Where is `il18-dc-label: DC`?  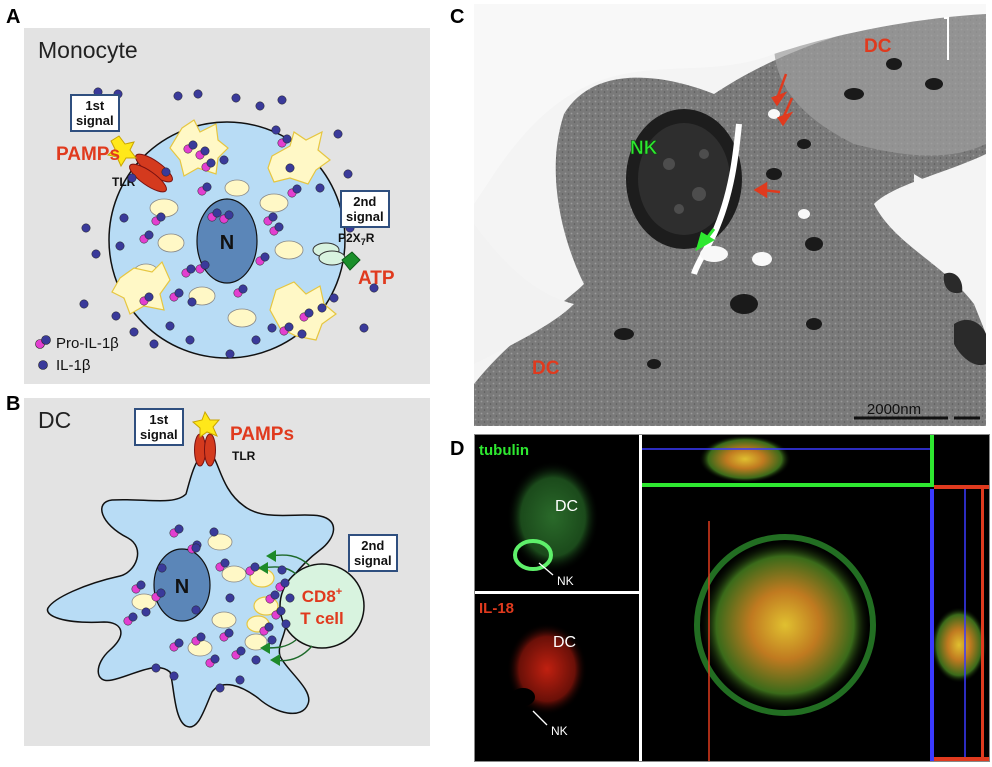
il18-dc-label: DC is located at coordinates (564, 642).